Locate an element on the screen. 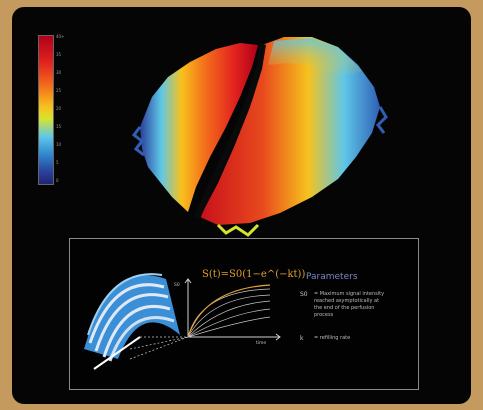  equation-label: S(t)=S0(1−e^(−kt)) is located at coordinates (254, 274).